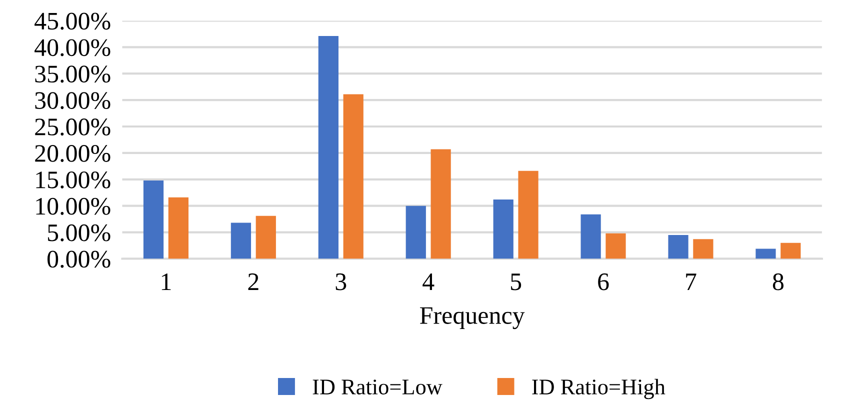 Image resolution: width=843 pixels, height=414 pixels. Describe the element at coordinates (73, 179) in the screenshot. I see `y-tick-label: 15.00%` at that location.